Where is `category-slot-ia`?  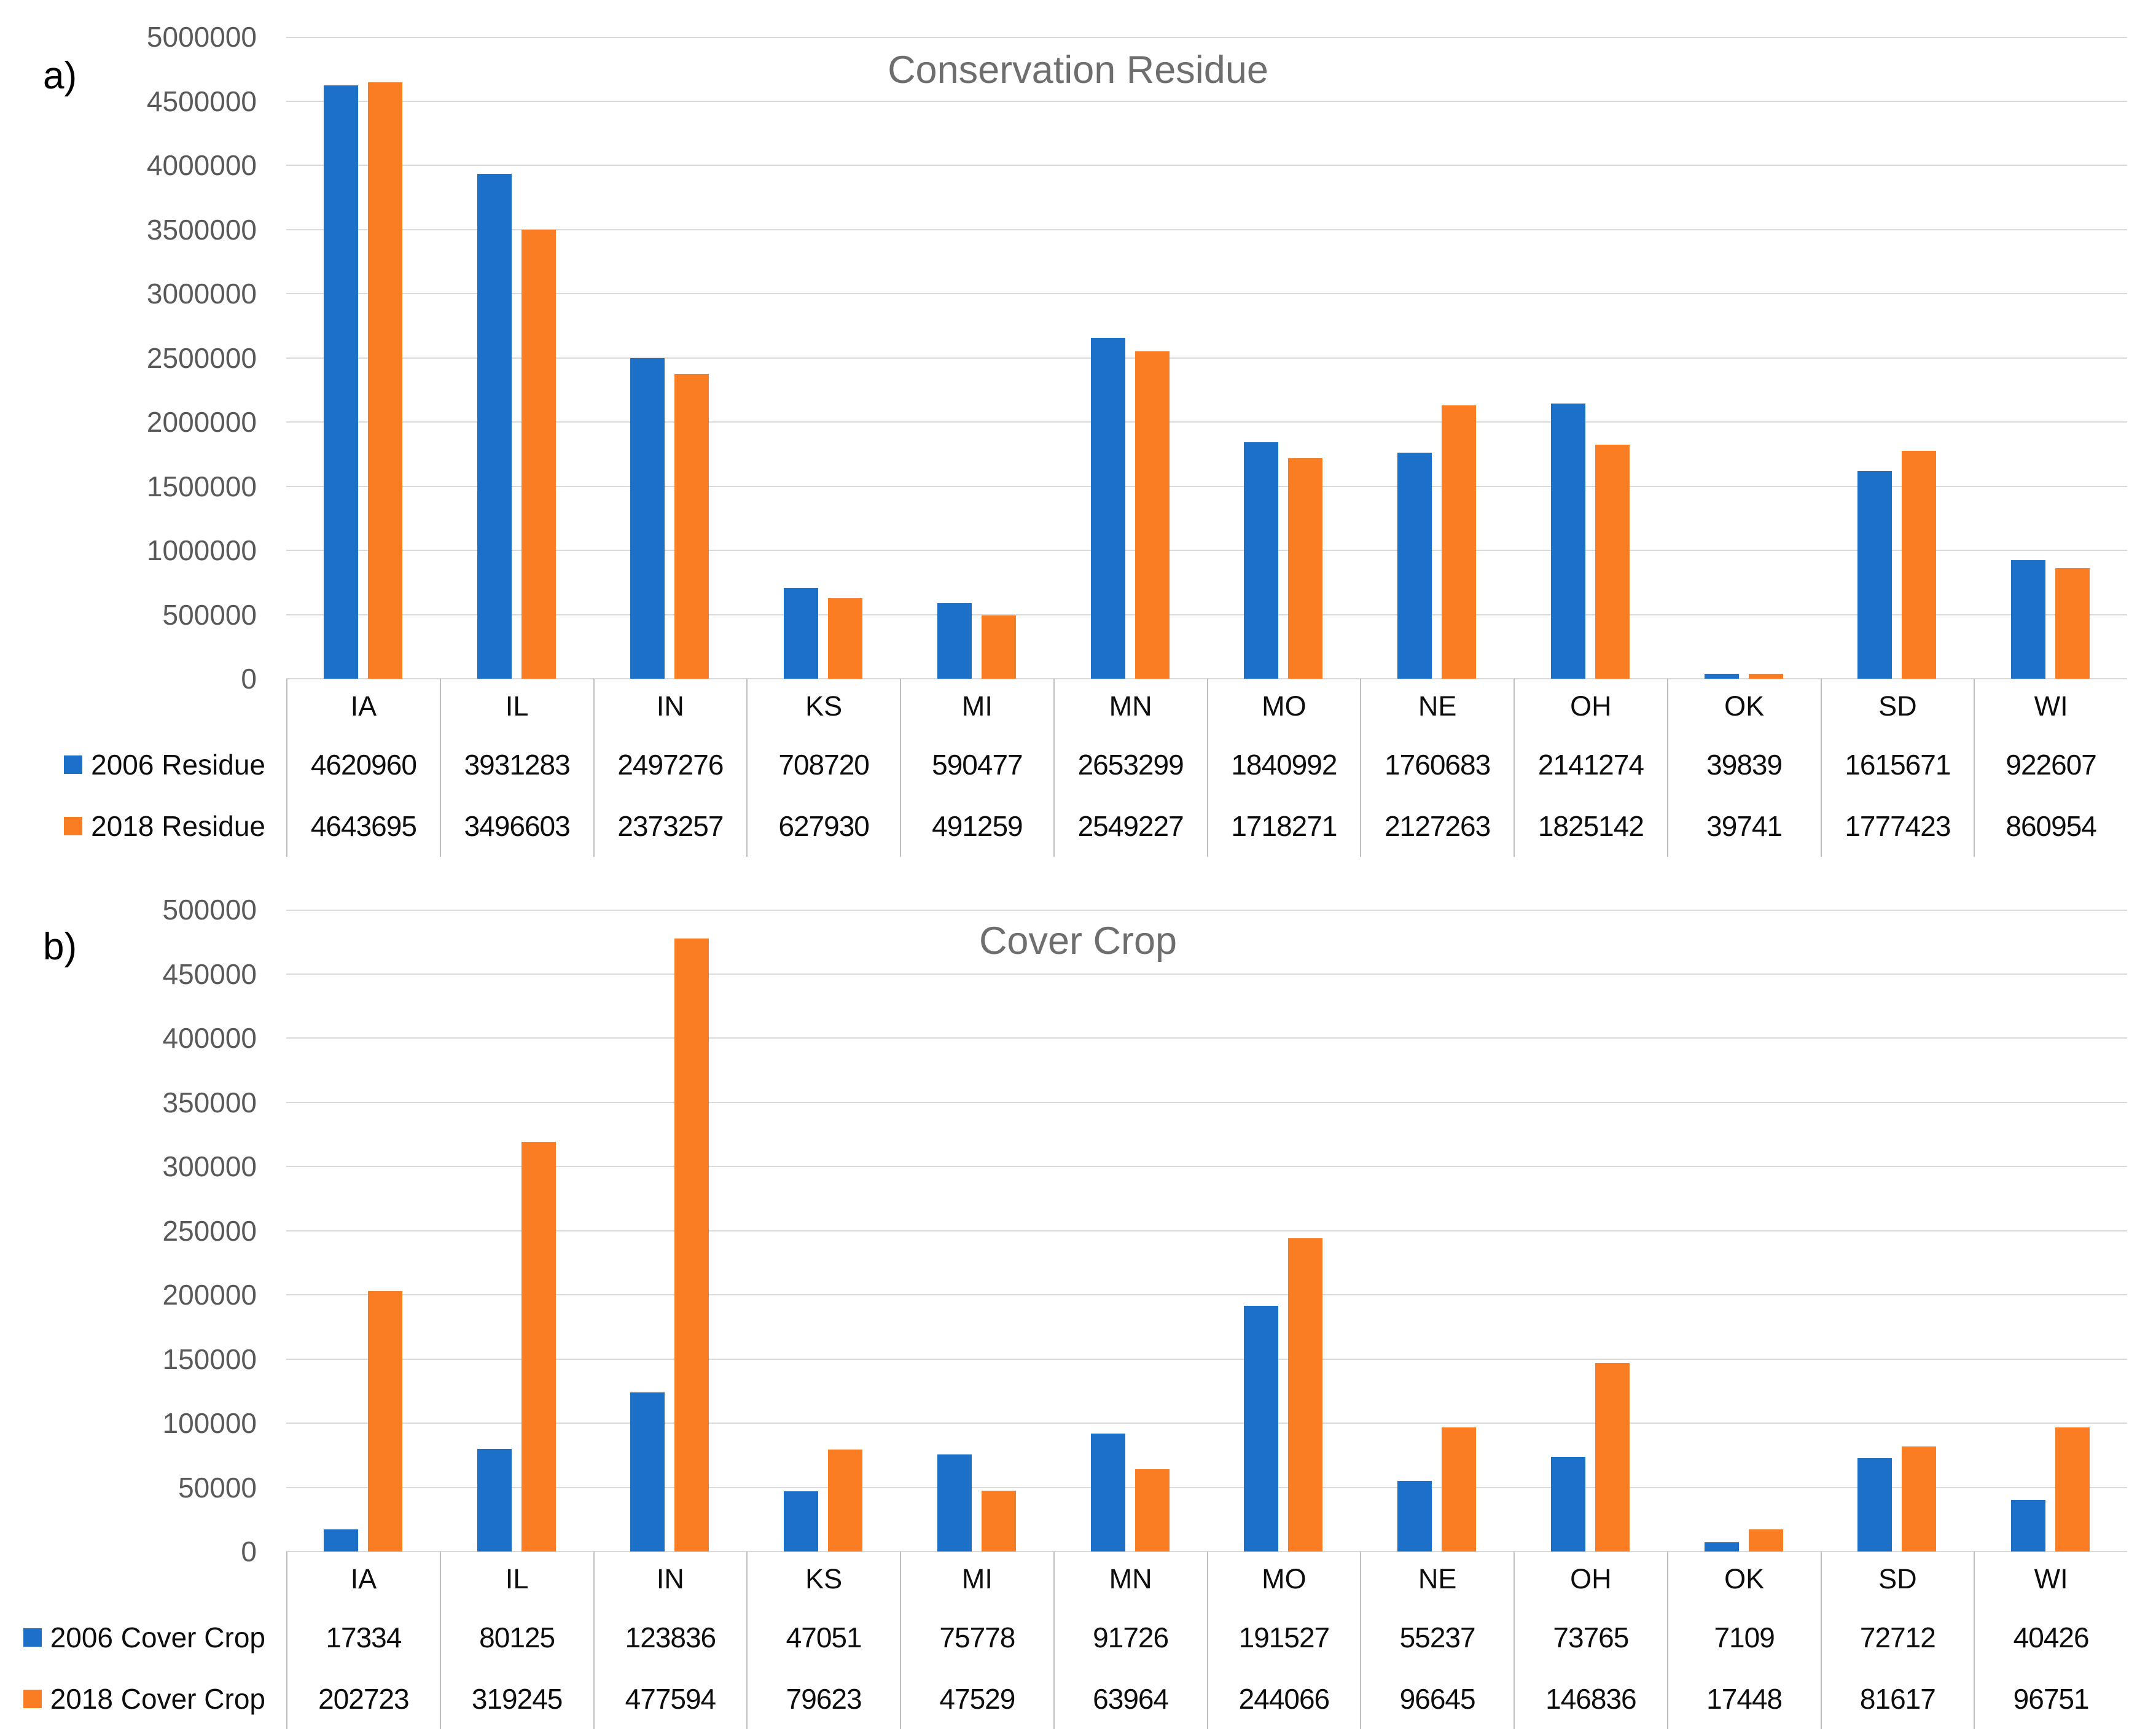
category-slot-ia is located at coordinates (363, 358).